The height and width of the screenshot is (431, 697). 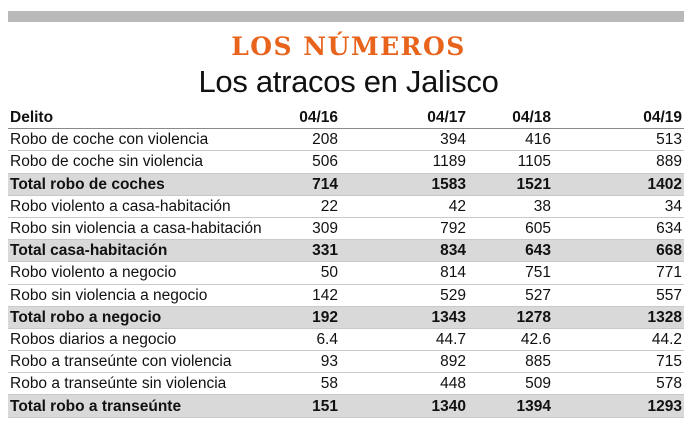 I want to click on table-total-row: Total casa-habitación 331 834 643 668, so click(x=346, y=251).